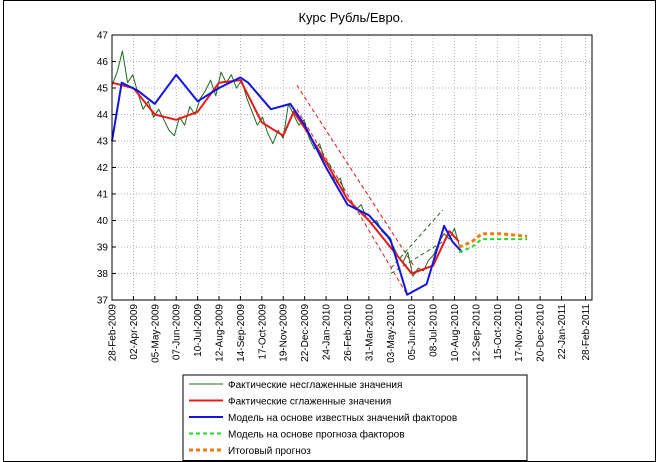 Image resolution: width=663 pixels, height=462 pixels. Describe the element at coordinates (348, 333) in the screenshot. I see `x-tick-label: 26-Feb-2010` at that location.